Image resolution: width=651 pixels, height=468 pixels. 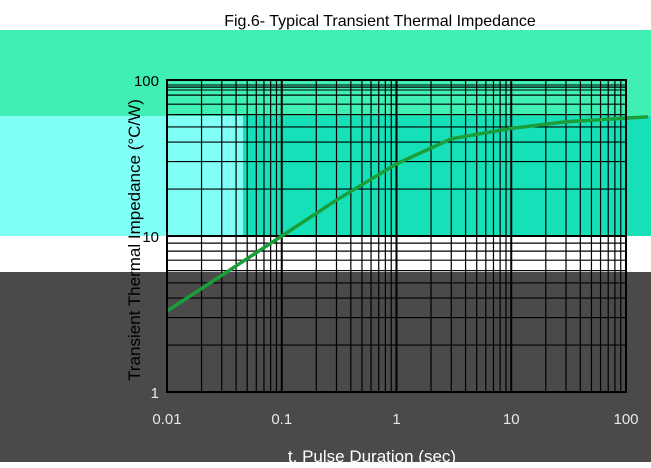 What do you see at coordinates (134, 240) in the screenshot?
I see `y-axis-label: Transient Thermal Impedance (°C/W)` at bounding box center [134, 240].